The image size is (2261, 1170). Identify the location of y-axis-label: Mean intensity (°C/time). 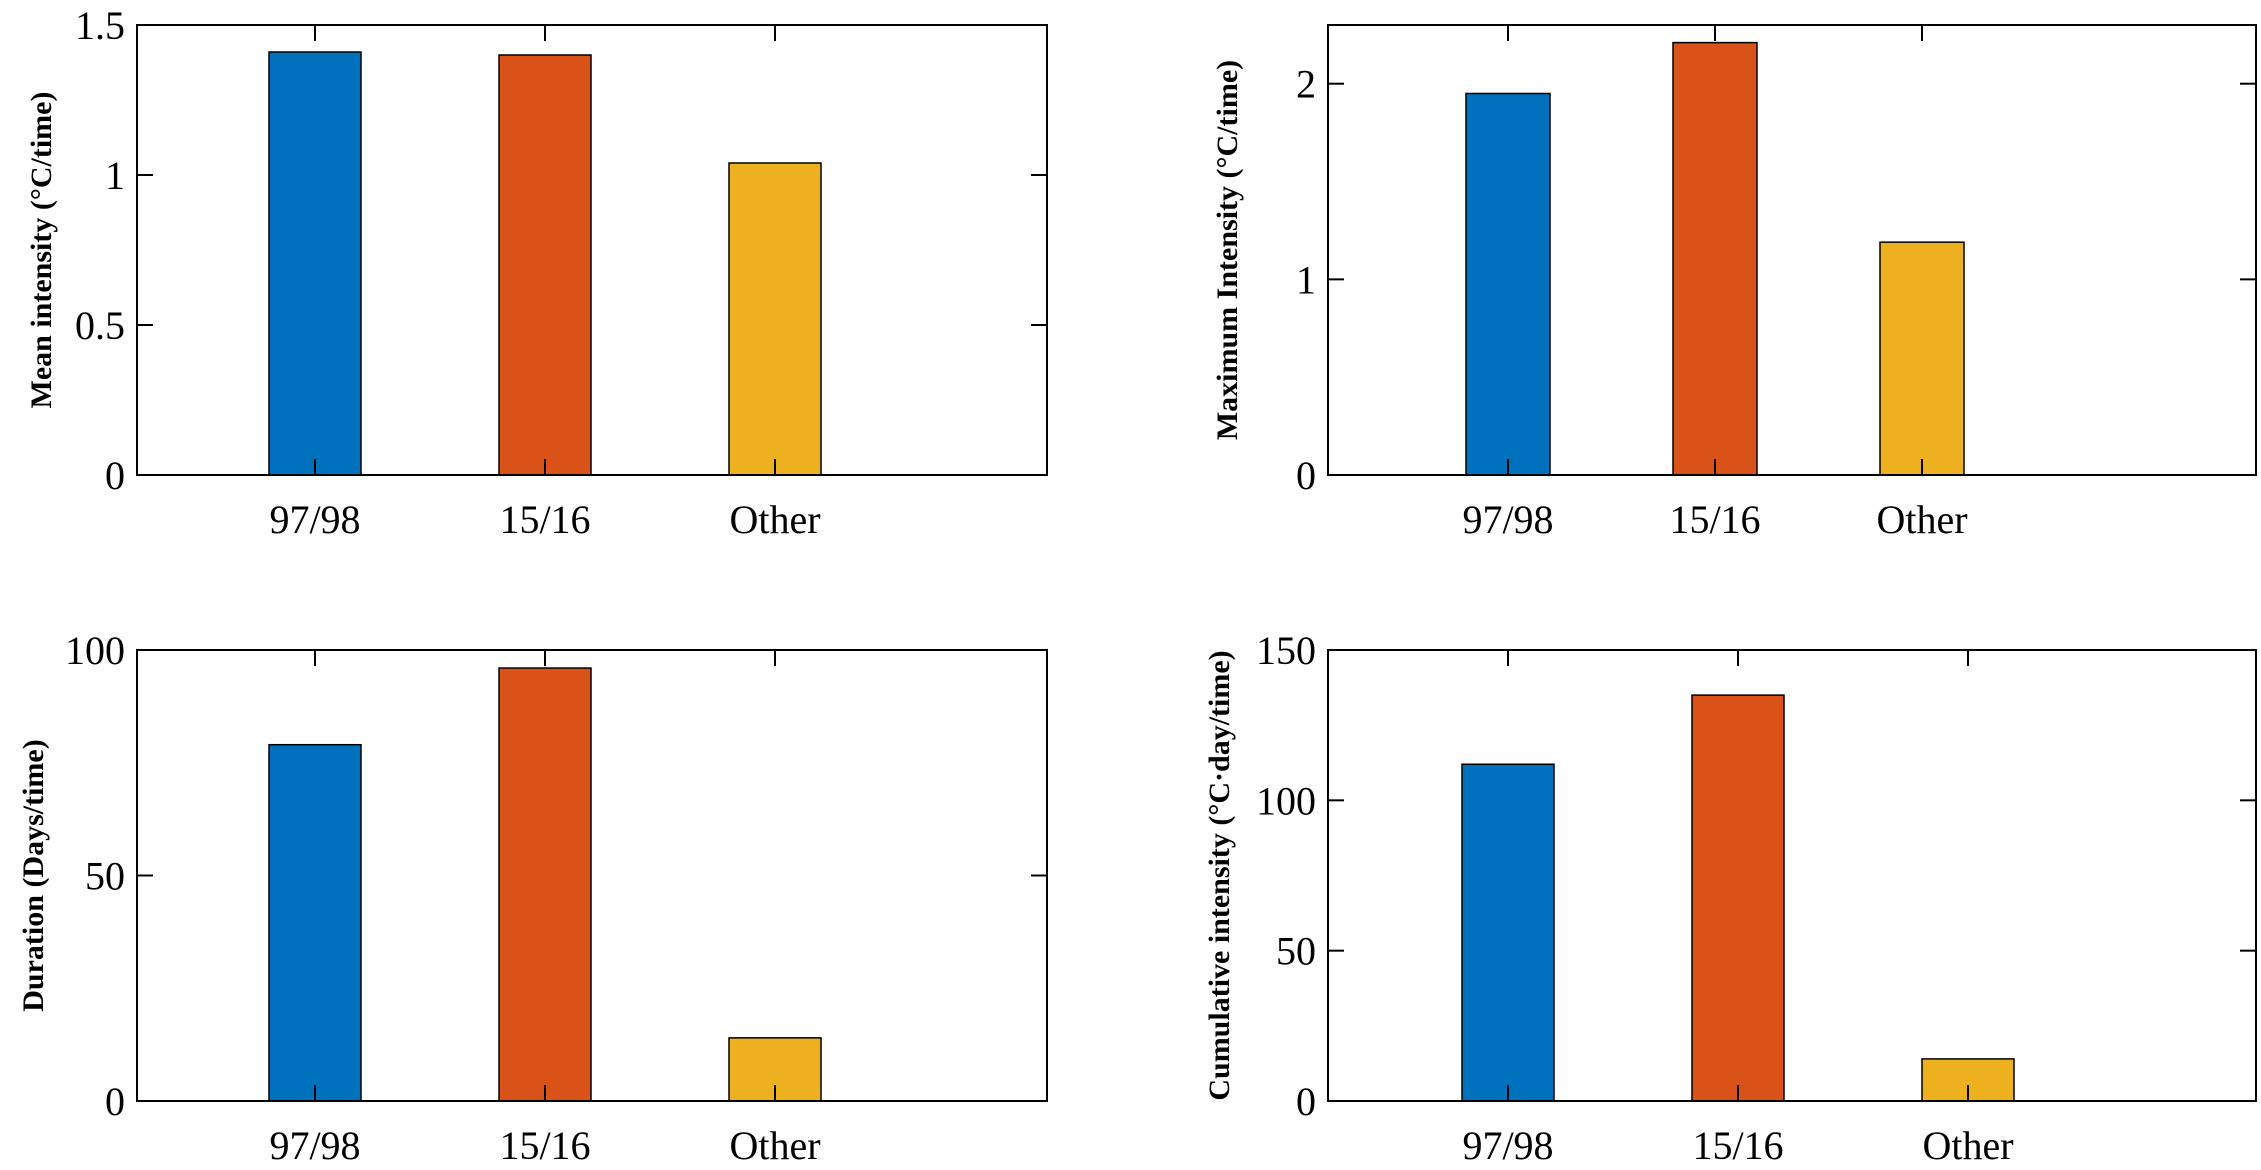
(41, 250).